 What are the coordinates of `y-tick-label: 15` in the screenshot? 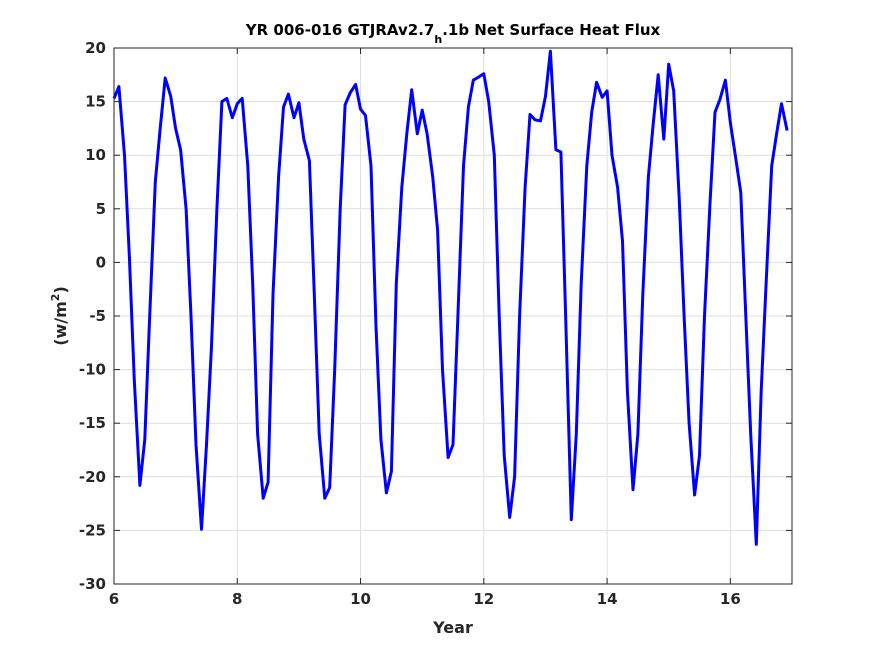 It's located at (95, 102).